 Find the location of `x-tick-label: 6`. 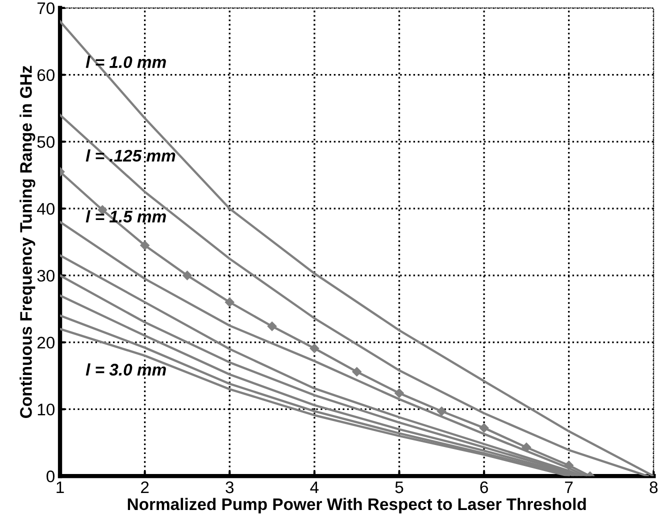

x-tick-label: 6 is located at coordinates (484, 487).